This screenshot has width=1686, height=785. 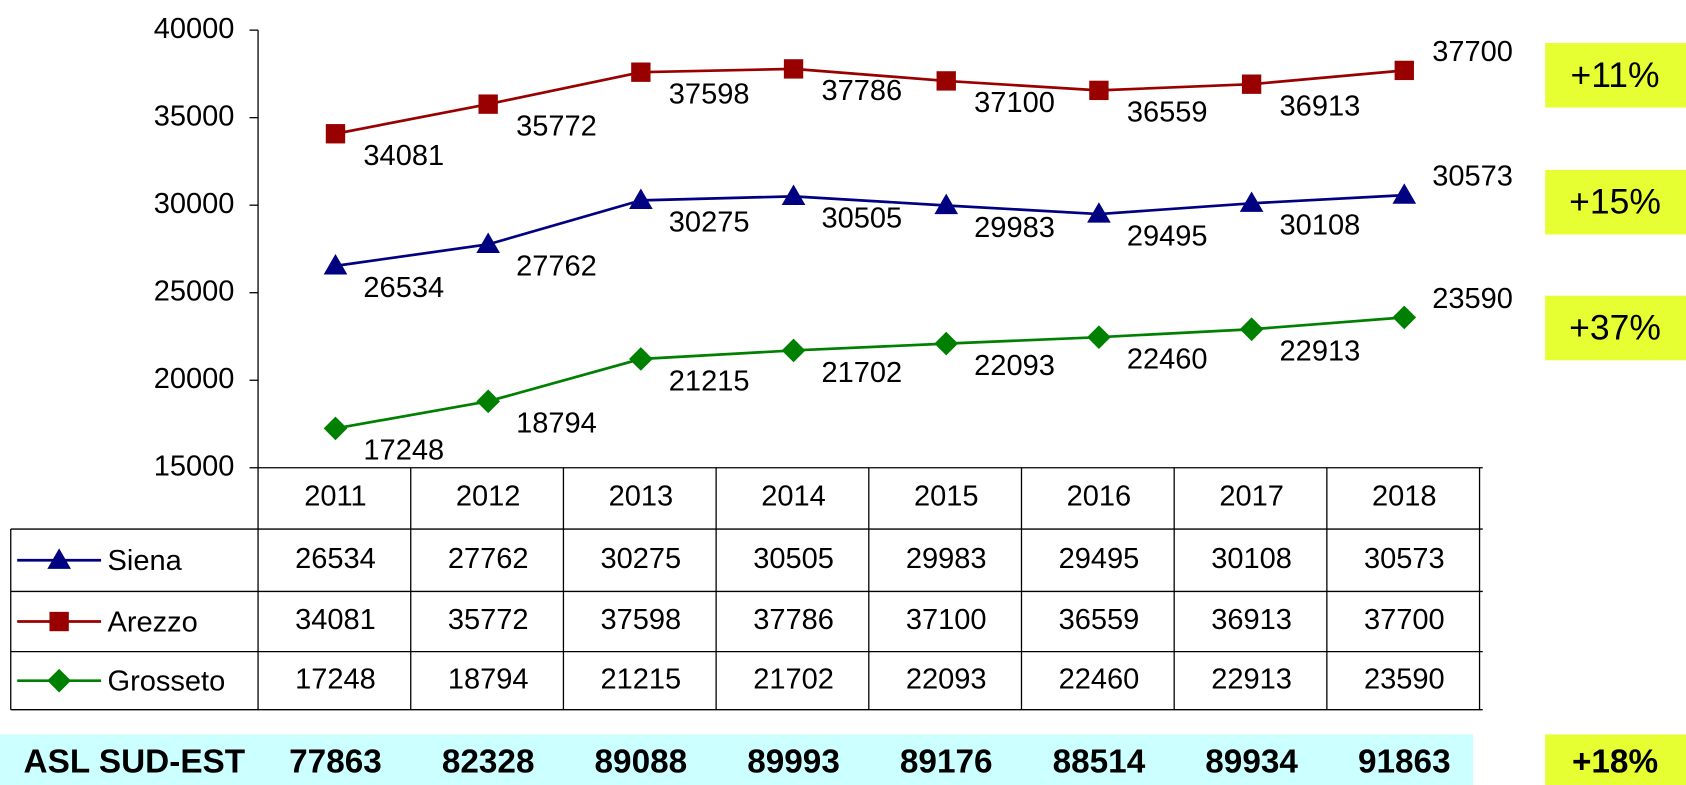 I want to click on table-cell: 23590, so click(x=1404, y=679).